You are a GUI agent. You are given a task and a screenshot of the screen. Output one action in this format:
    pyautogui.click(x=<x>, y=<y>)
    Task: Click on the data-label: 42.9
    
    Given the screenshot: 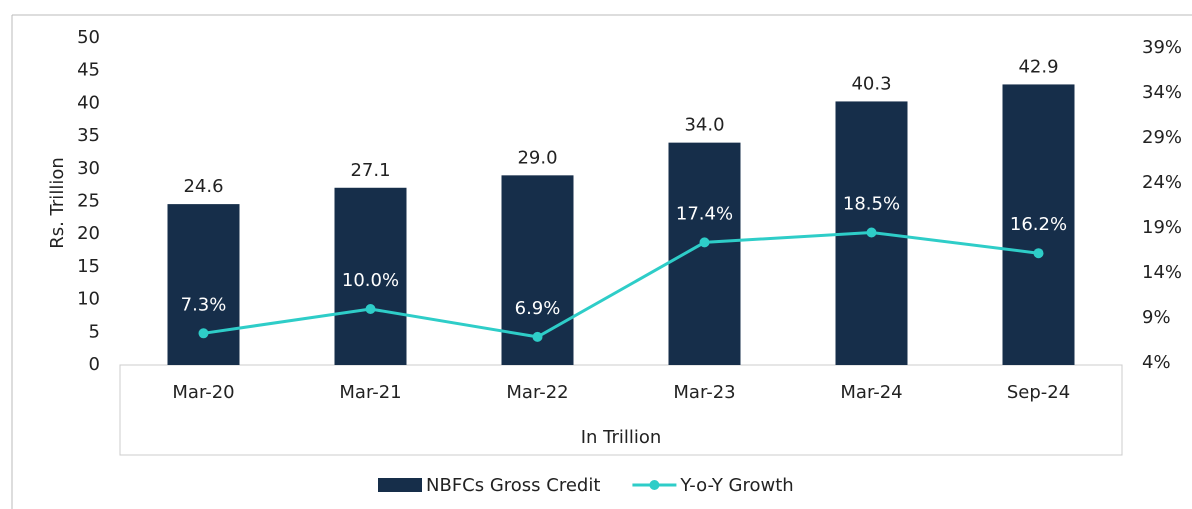 What is the action you would take?
    pyautogui.click(x=1038, y=66)
    